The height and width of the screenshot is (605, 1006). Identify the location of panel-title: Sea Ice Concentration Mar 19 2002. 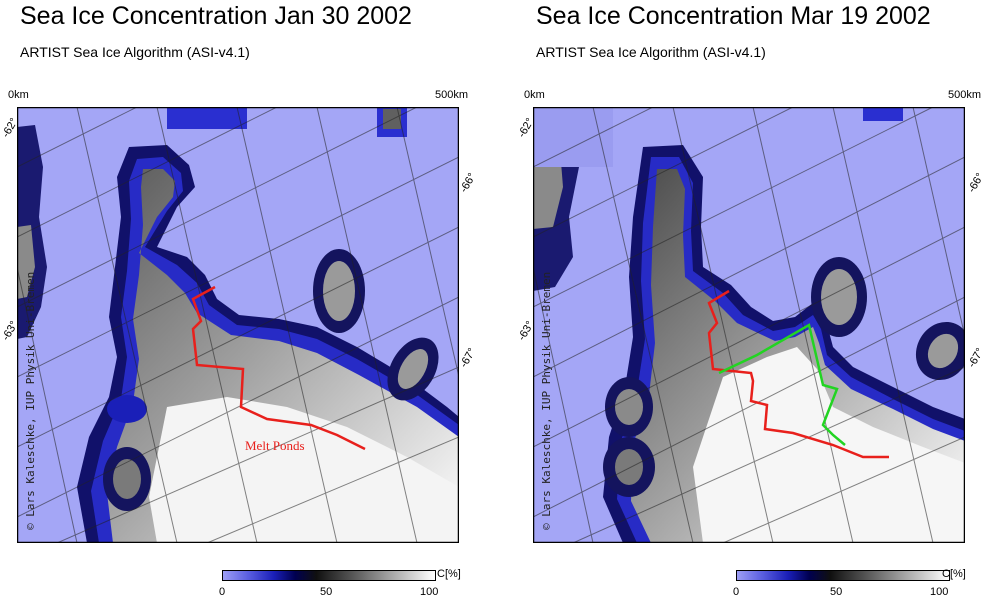
(733, 16).